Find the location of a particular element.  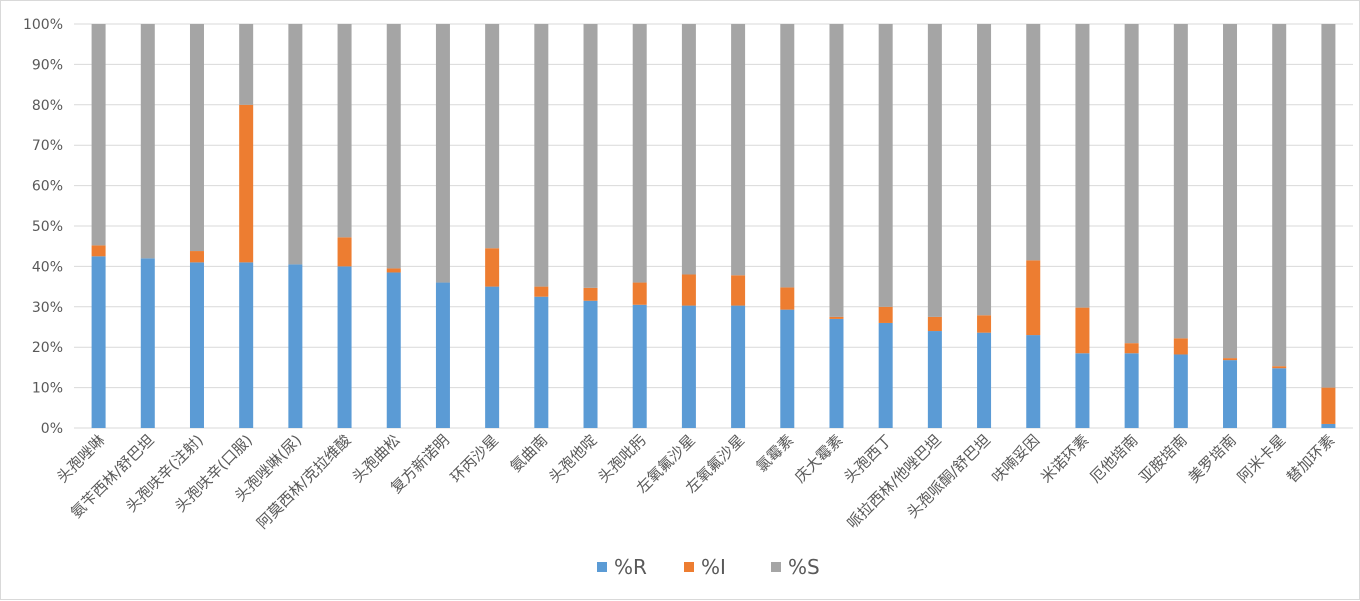

y-axis-tick-labels: 0% 10% 20% 30% 40% 50% 60% 70% 80% 90% 100% is located at coordinates (43, 227).